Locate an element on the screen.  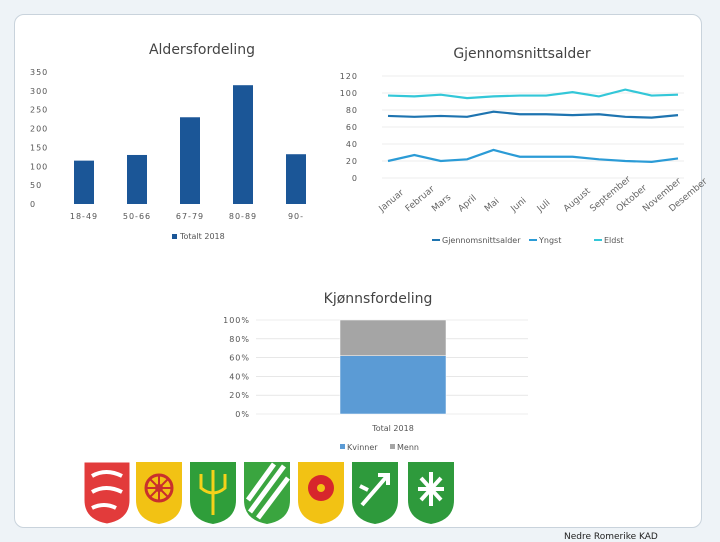
footer-credit: Nedre Romerike KAD is located at coordinates (611, 537).